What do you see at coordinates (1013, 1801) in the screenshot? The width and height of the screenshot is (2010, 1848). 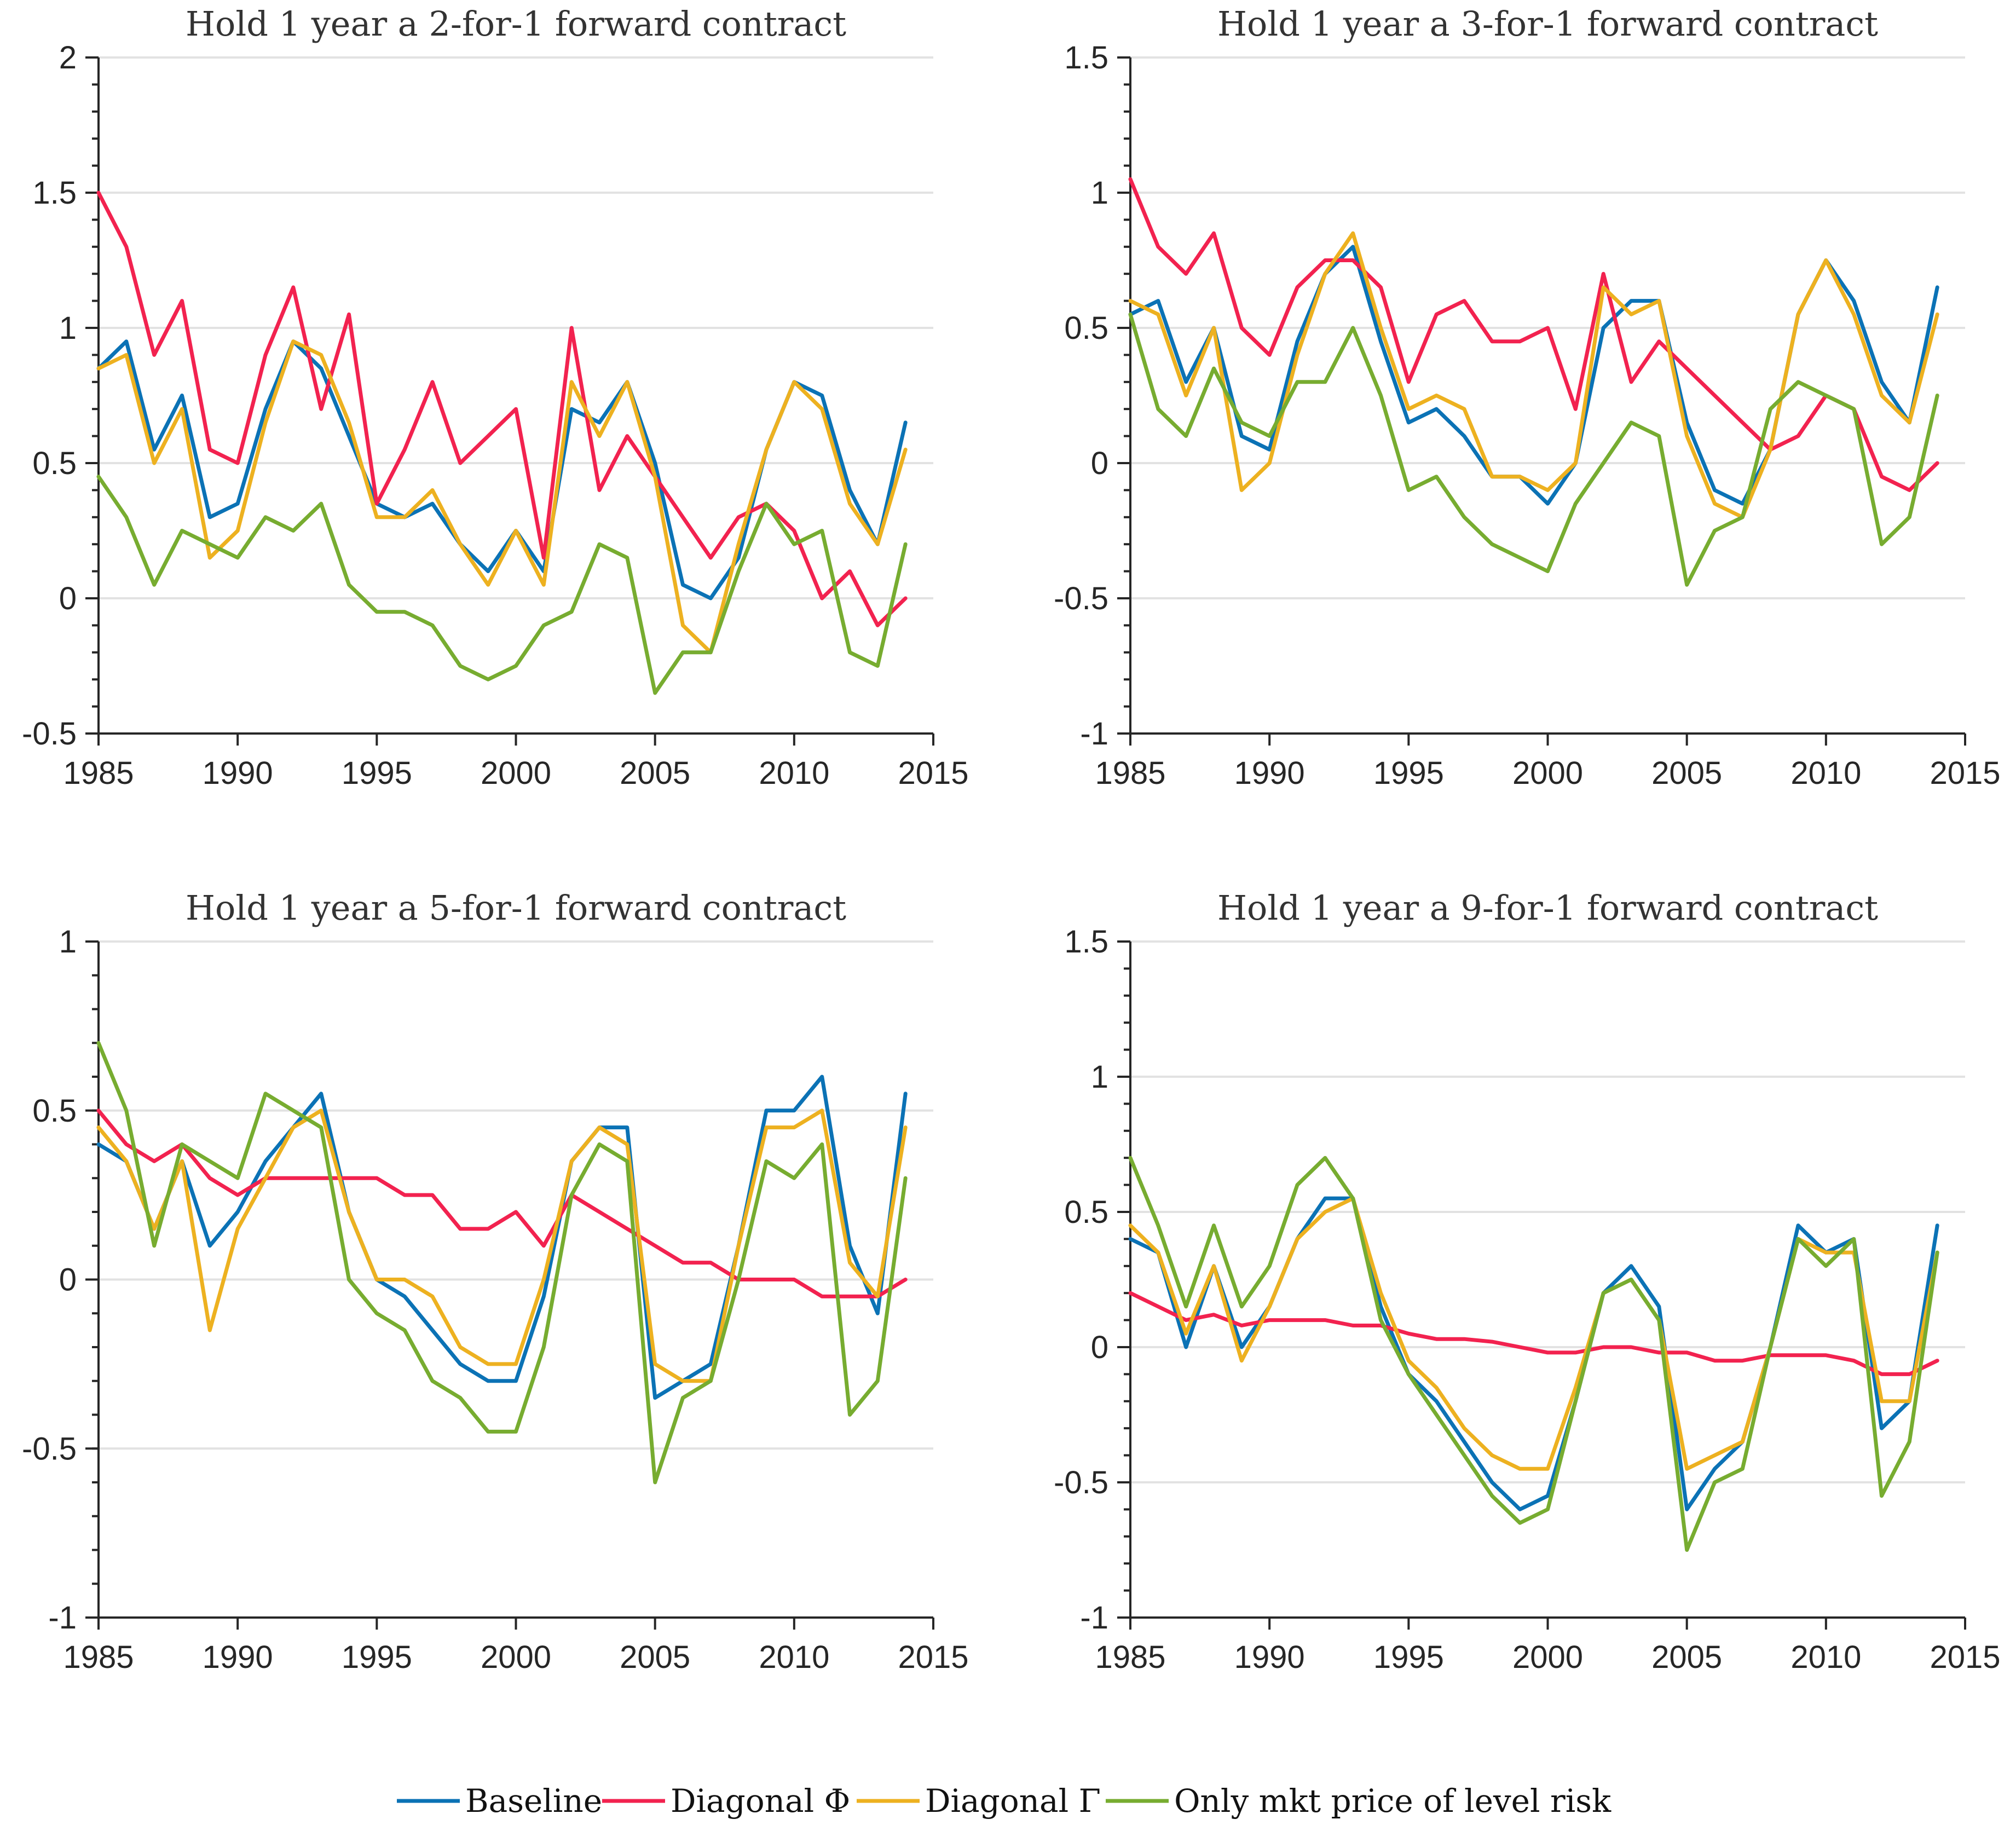 I see `legend-label-diagonal-gamma: Diagonal Γ` at bounding box center [1013, 1801].